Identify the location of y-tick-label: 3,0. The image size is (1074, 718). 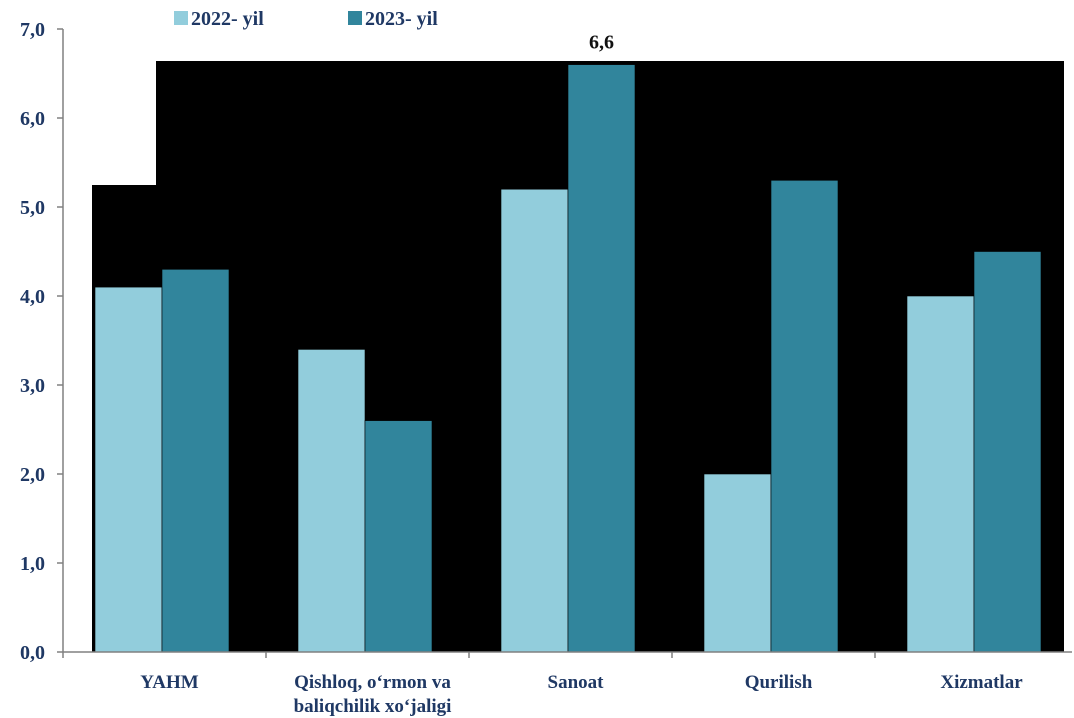
(32, 386).